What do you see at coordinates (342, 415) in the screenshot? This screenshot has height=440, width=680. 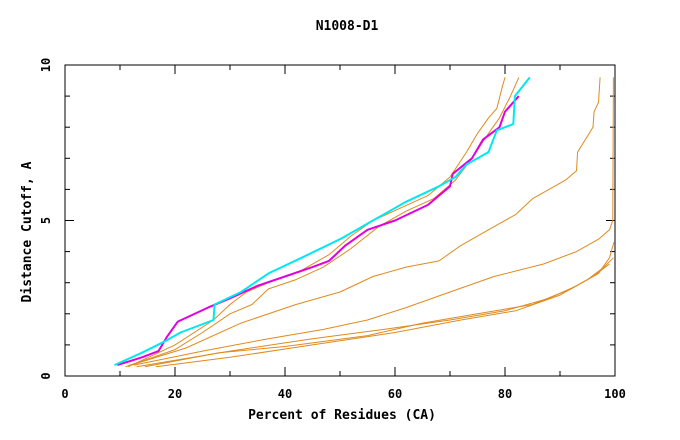 I see `x-axis-label: Percent of Residues (CA)` at bounding box center [342, 415].